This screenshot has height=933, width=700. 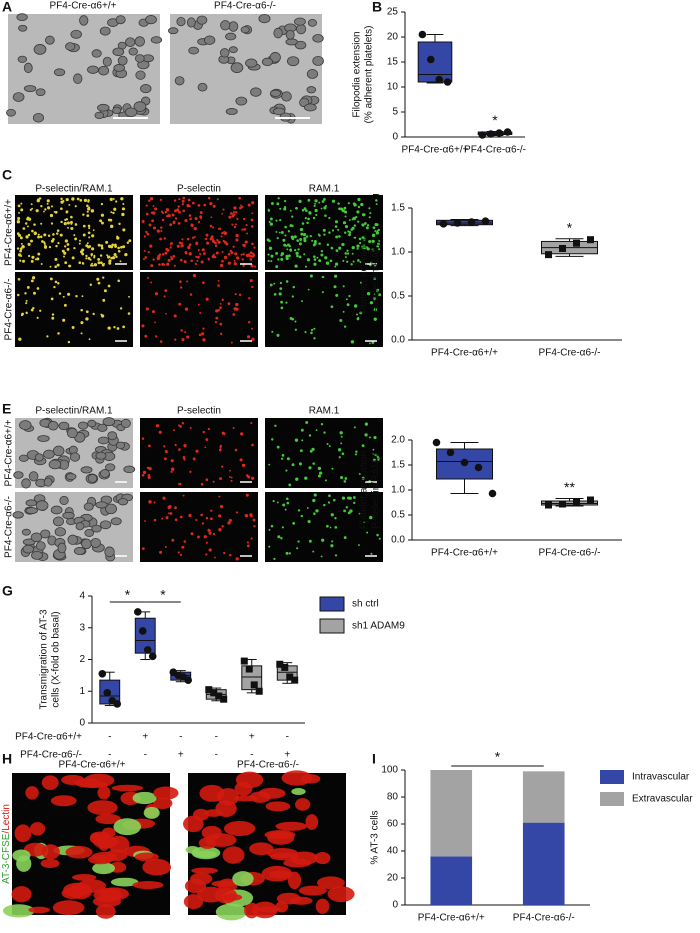 I want to click on condition-value: -, so click(x=180, y=737).